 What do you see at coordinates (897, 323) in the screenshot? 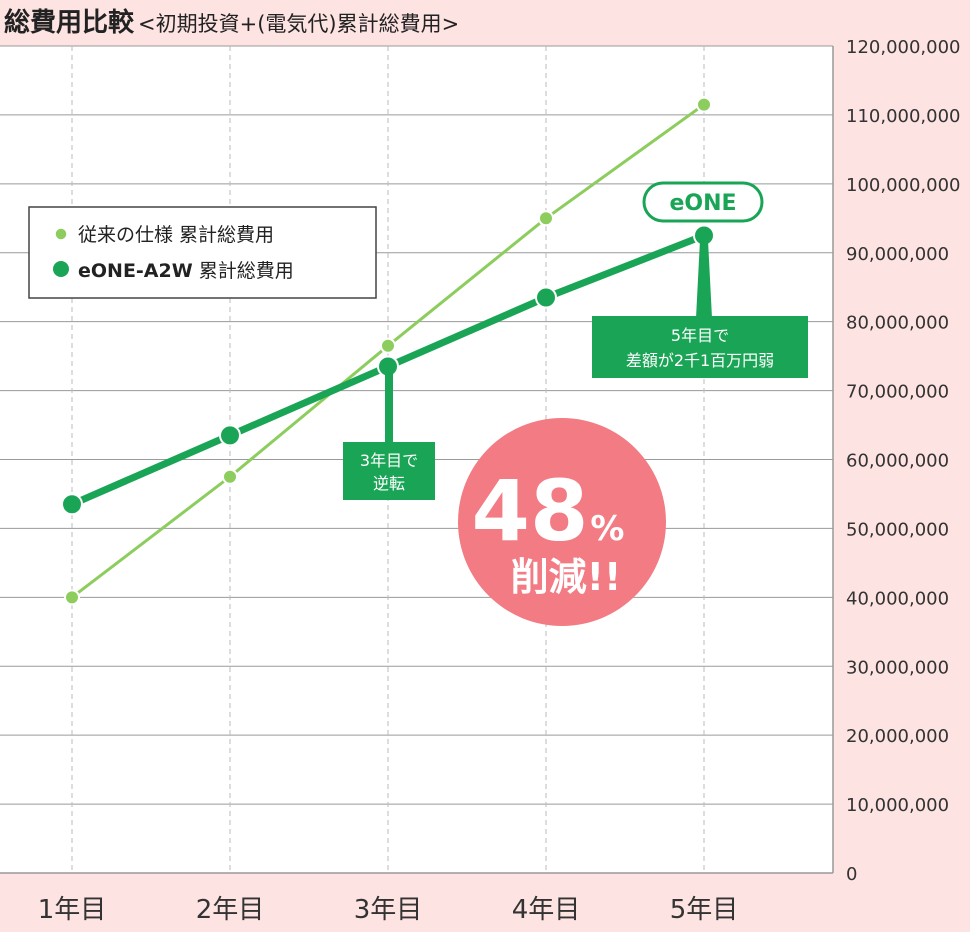
I see `y-tick-label: 80,000,000` at bounding box center [897, 323].